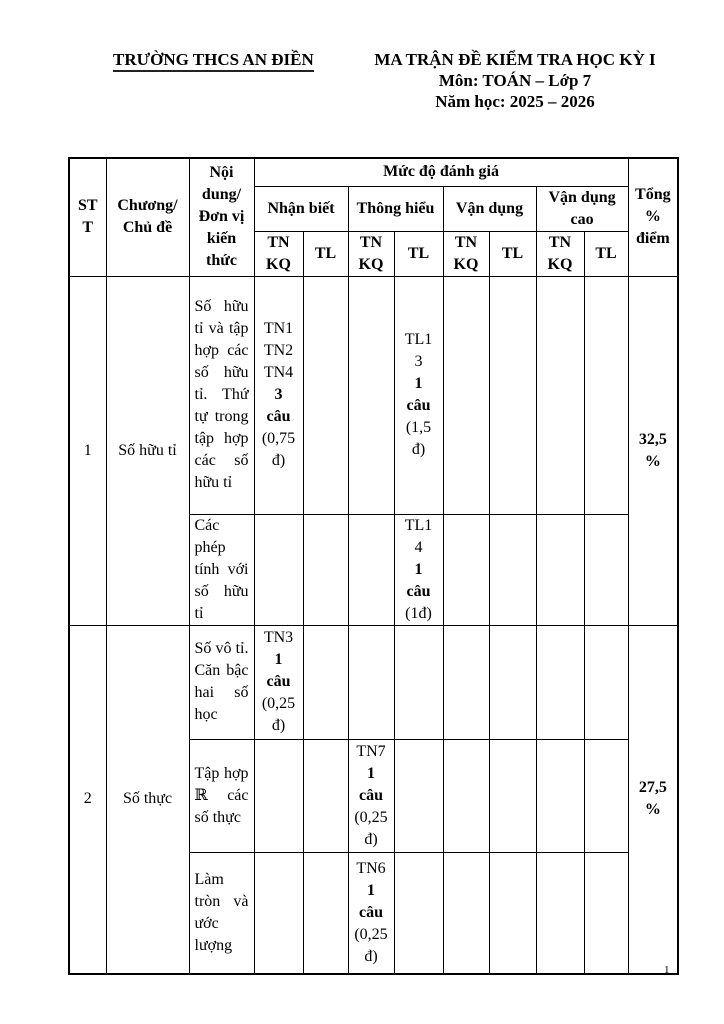 The image size is (724, 1024). I want to click on subject-line: Môn: TOÁN – Lớp 7, so click(515, 80).